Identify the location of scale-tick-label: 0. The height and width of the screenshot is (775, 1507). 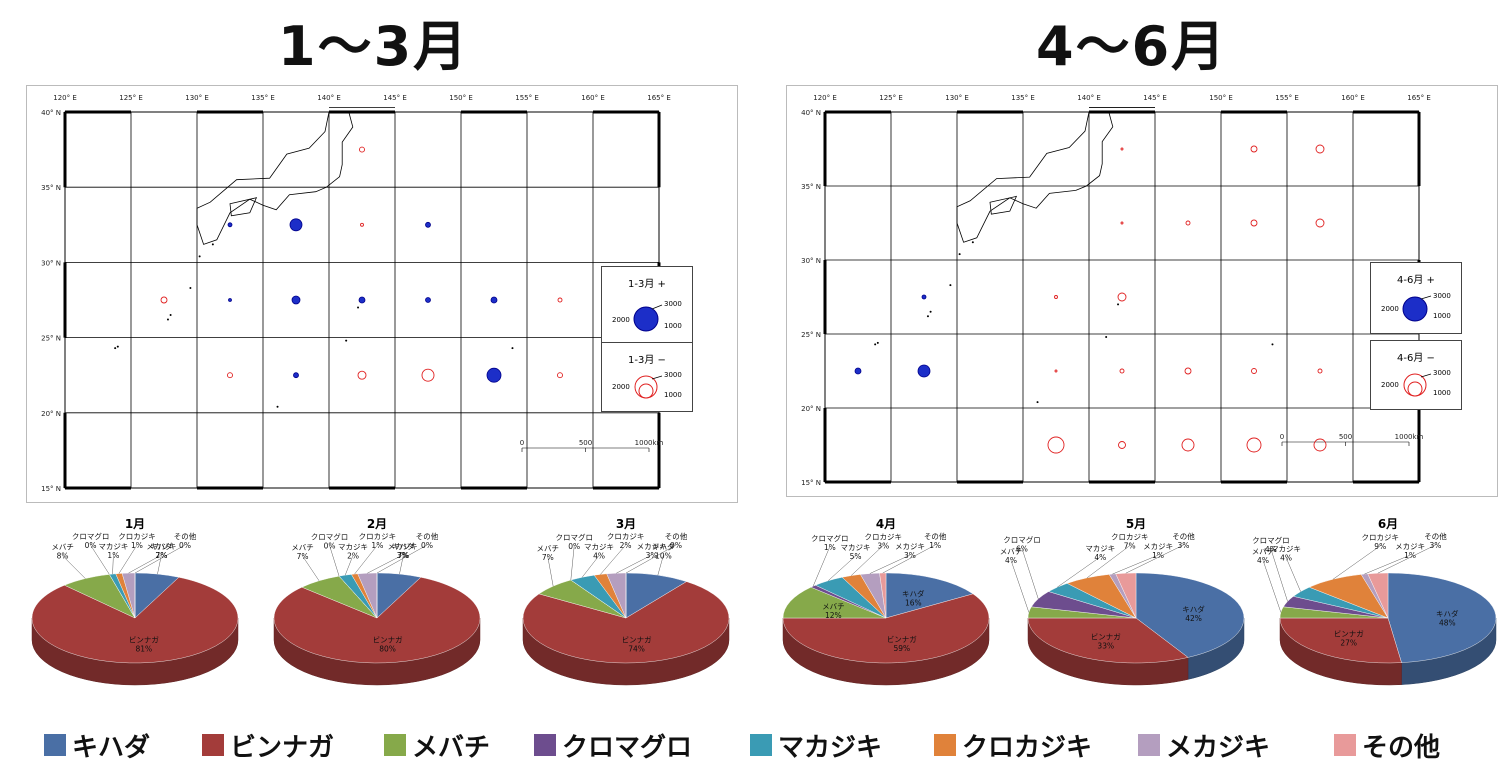
(1282, 437).